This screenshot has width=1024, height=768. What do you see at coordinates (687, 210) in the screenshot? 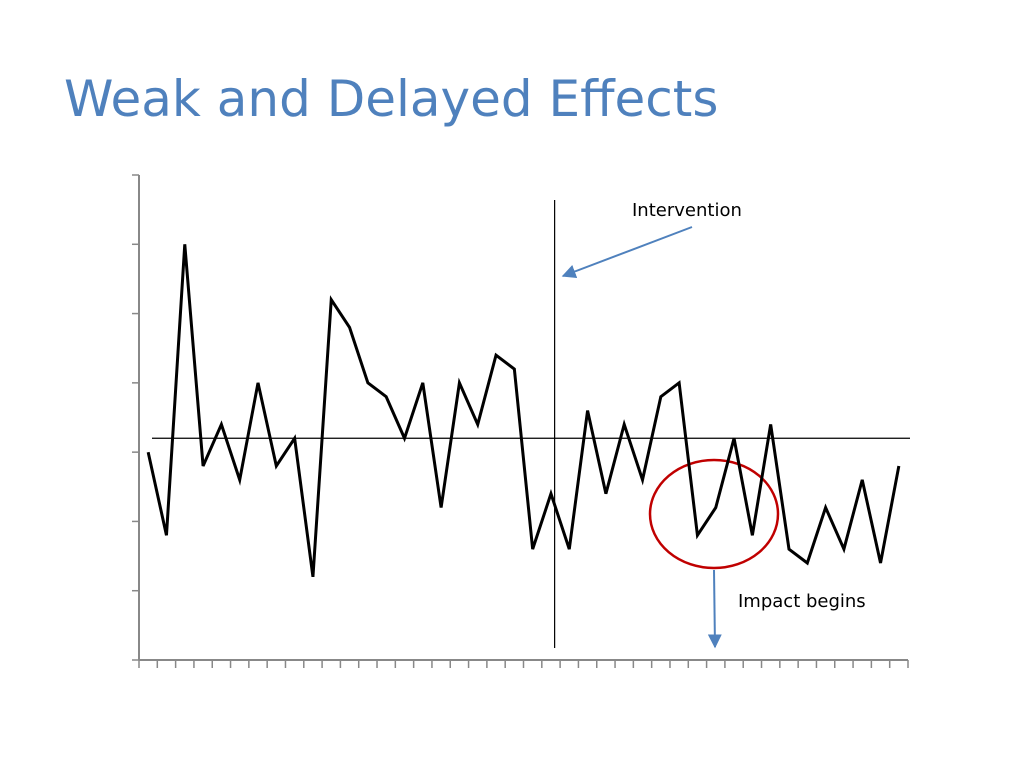
I see `annotation: Intervention` at bounding box center [687, 210].